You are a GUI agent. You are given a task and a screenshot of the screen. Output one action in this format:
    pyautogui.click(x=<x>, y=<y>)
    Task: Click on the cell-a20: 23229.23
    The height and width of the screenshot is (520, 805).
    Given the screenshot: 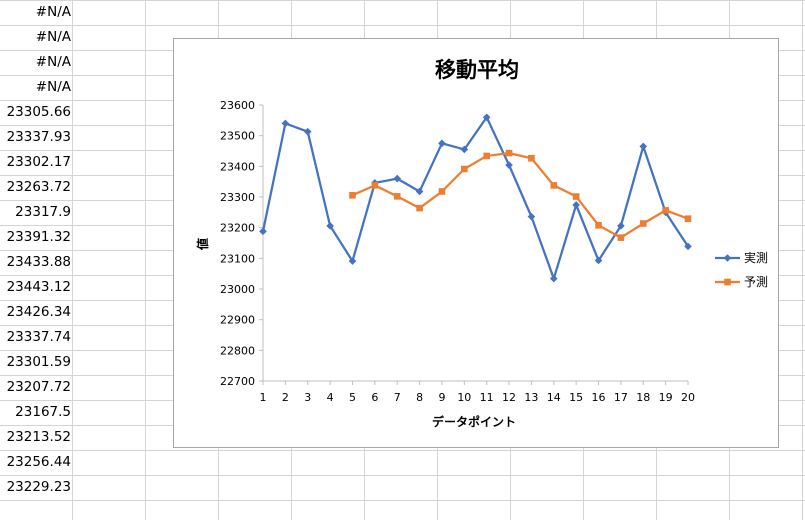 What is the action you would take?
    pyautogui.click(x=38, y=487)
    